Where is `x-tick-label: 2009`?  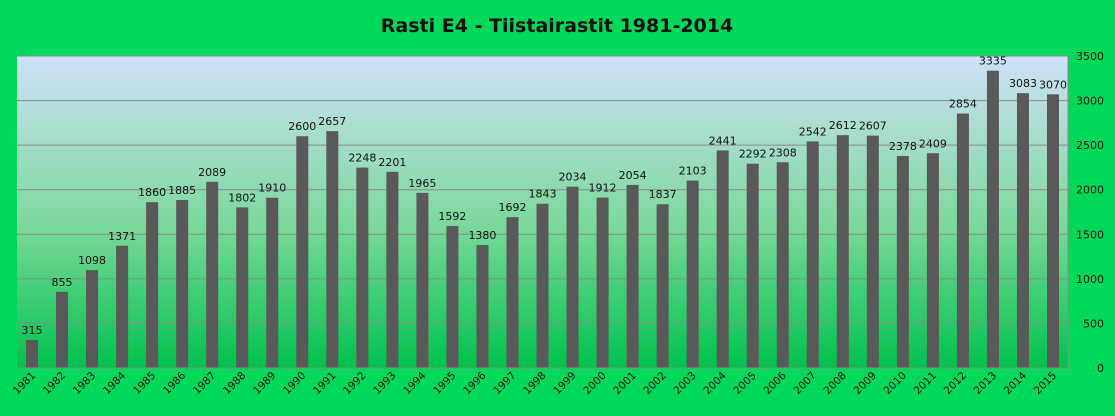
x-tick-label: 2009 is located at coordinates (865, 383).